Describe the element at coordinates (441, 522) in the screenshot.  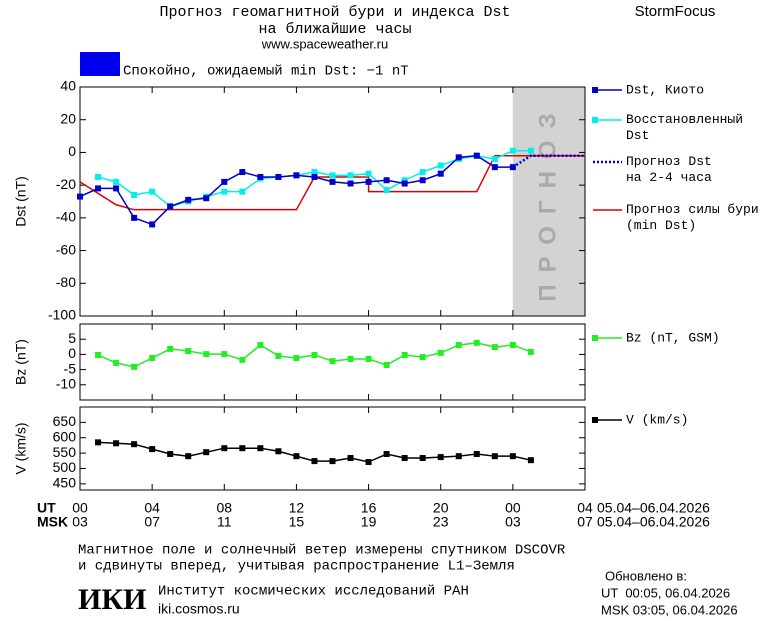
I see `x-tick-label: 23` at that location.